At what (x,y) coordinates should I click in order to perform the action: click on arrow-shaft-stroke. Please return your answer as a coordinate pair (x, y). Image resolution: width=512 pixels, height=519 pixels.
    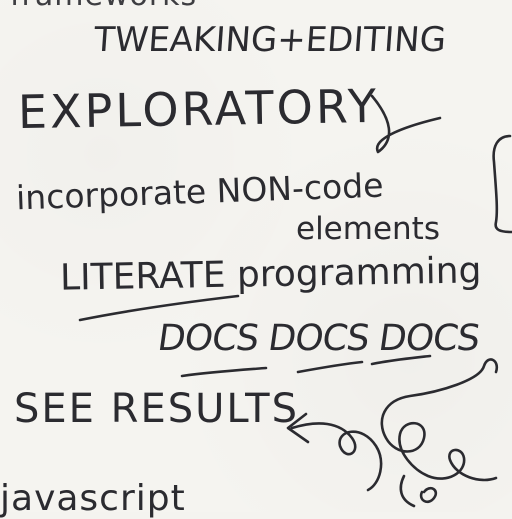
    Looking at the image, I should click on (336, 457).